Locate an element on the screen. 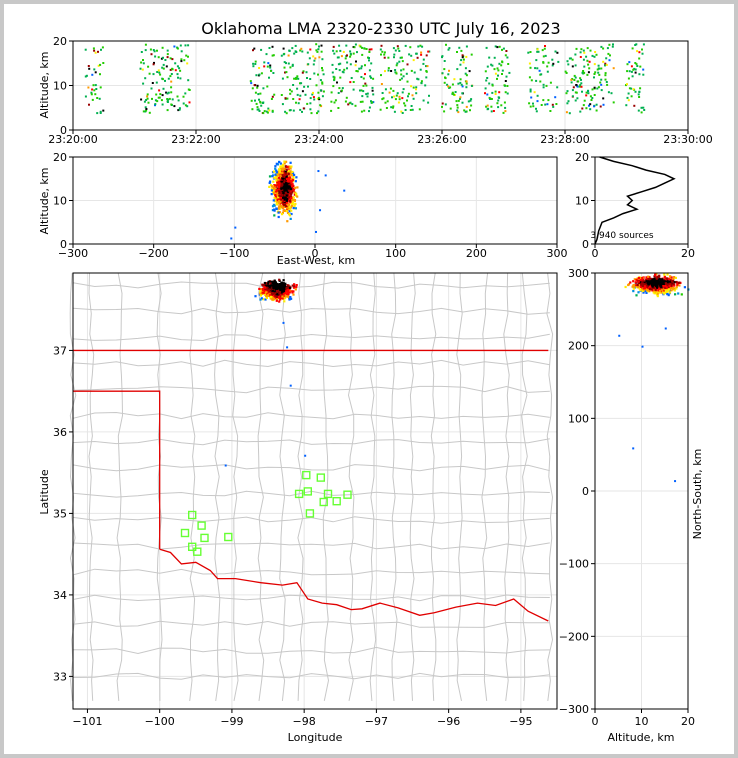 This screenshot has width=738, height=758. y-tick-label: 33 is located at coordinates (60, 676).